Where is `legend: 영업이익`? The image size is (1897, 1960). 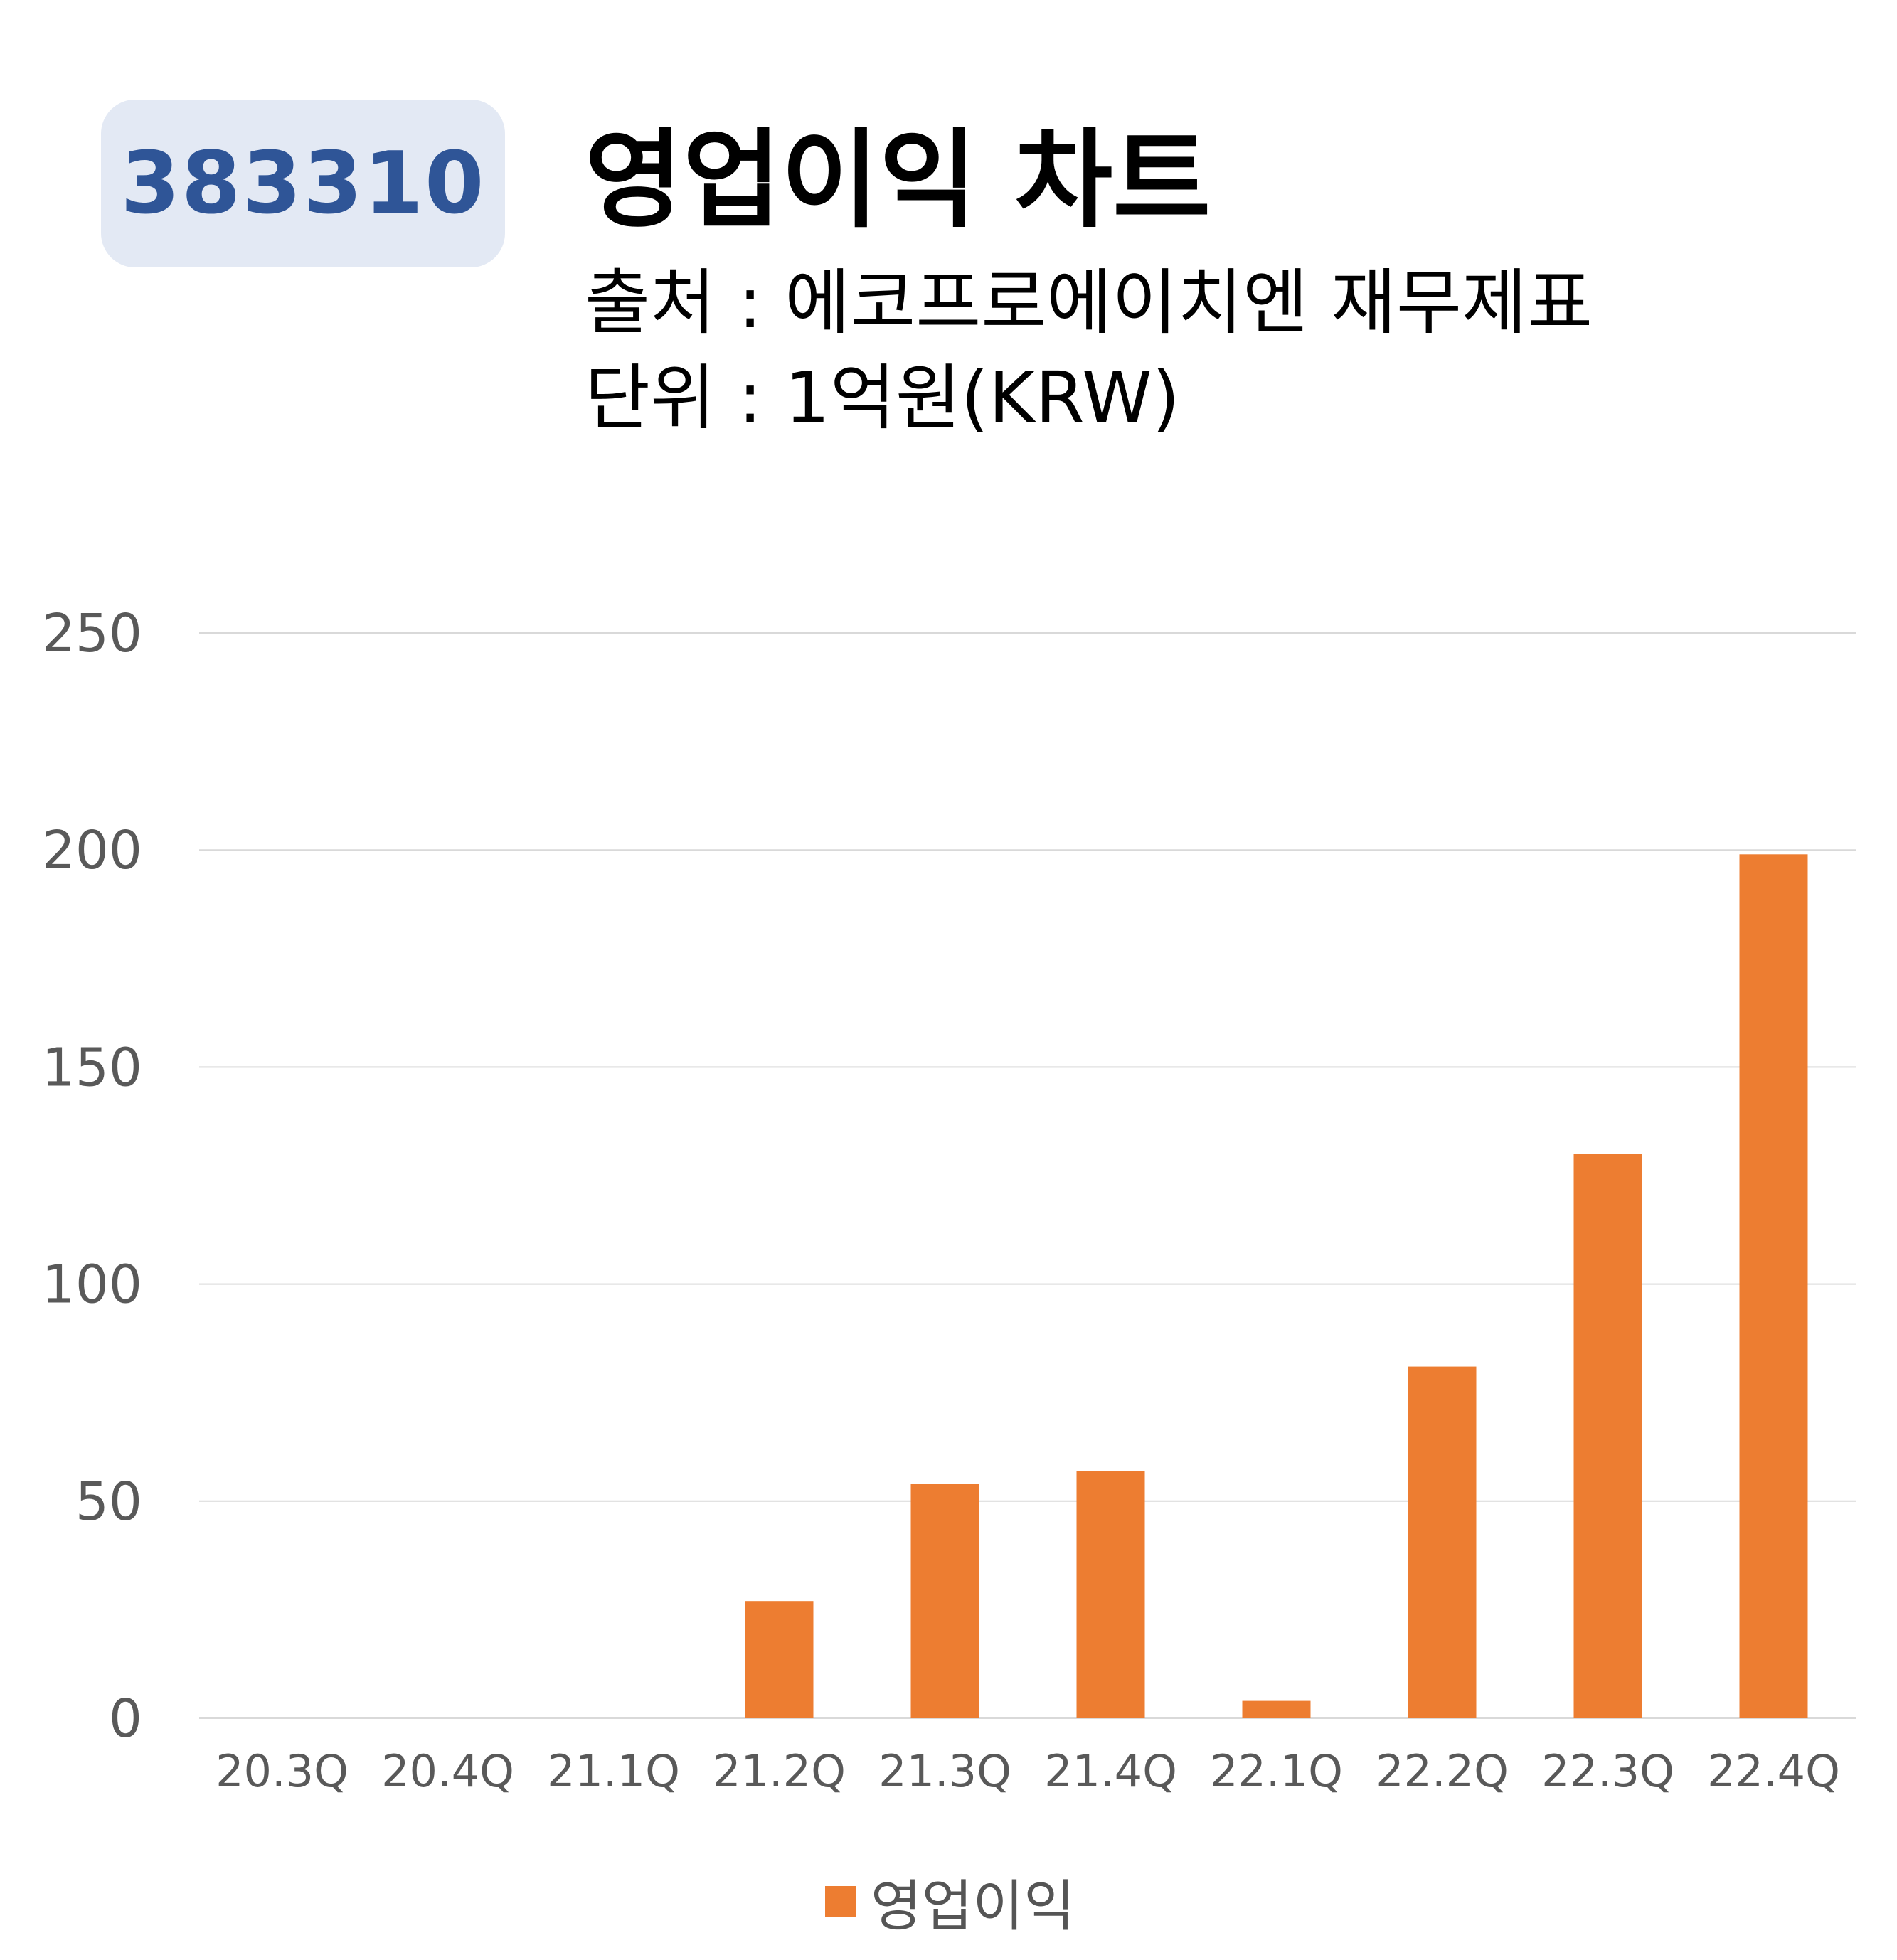
legend: 영업이익 is located at coordinates (950, 1902).